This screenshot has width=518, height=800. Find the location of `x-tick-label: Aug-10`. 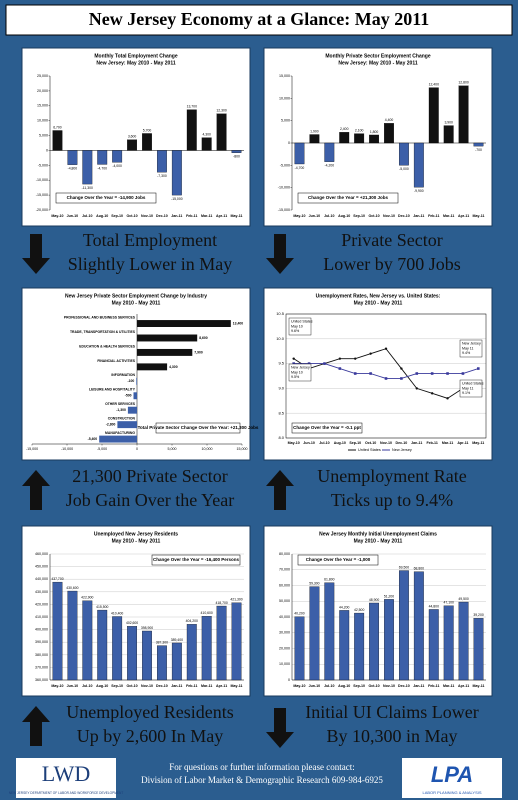

x-tick-label: Aug-10 is located at coordinates (102, 216).